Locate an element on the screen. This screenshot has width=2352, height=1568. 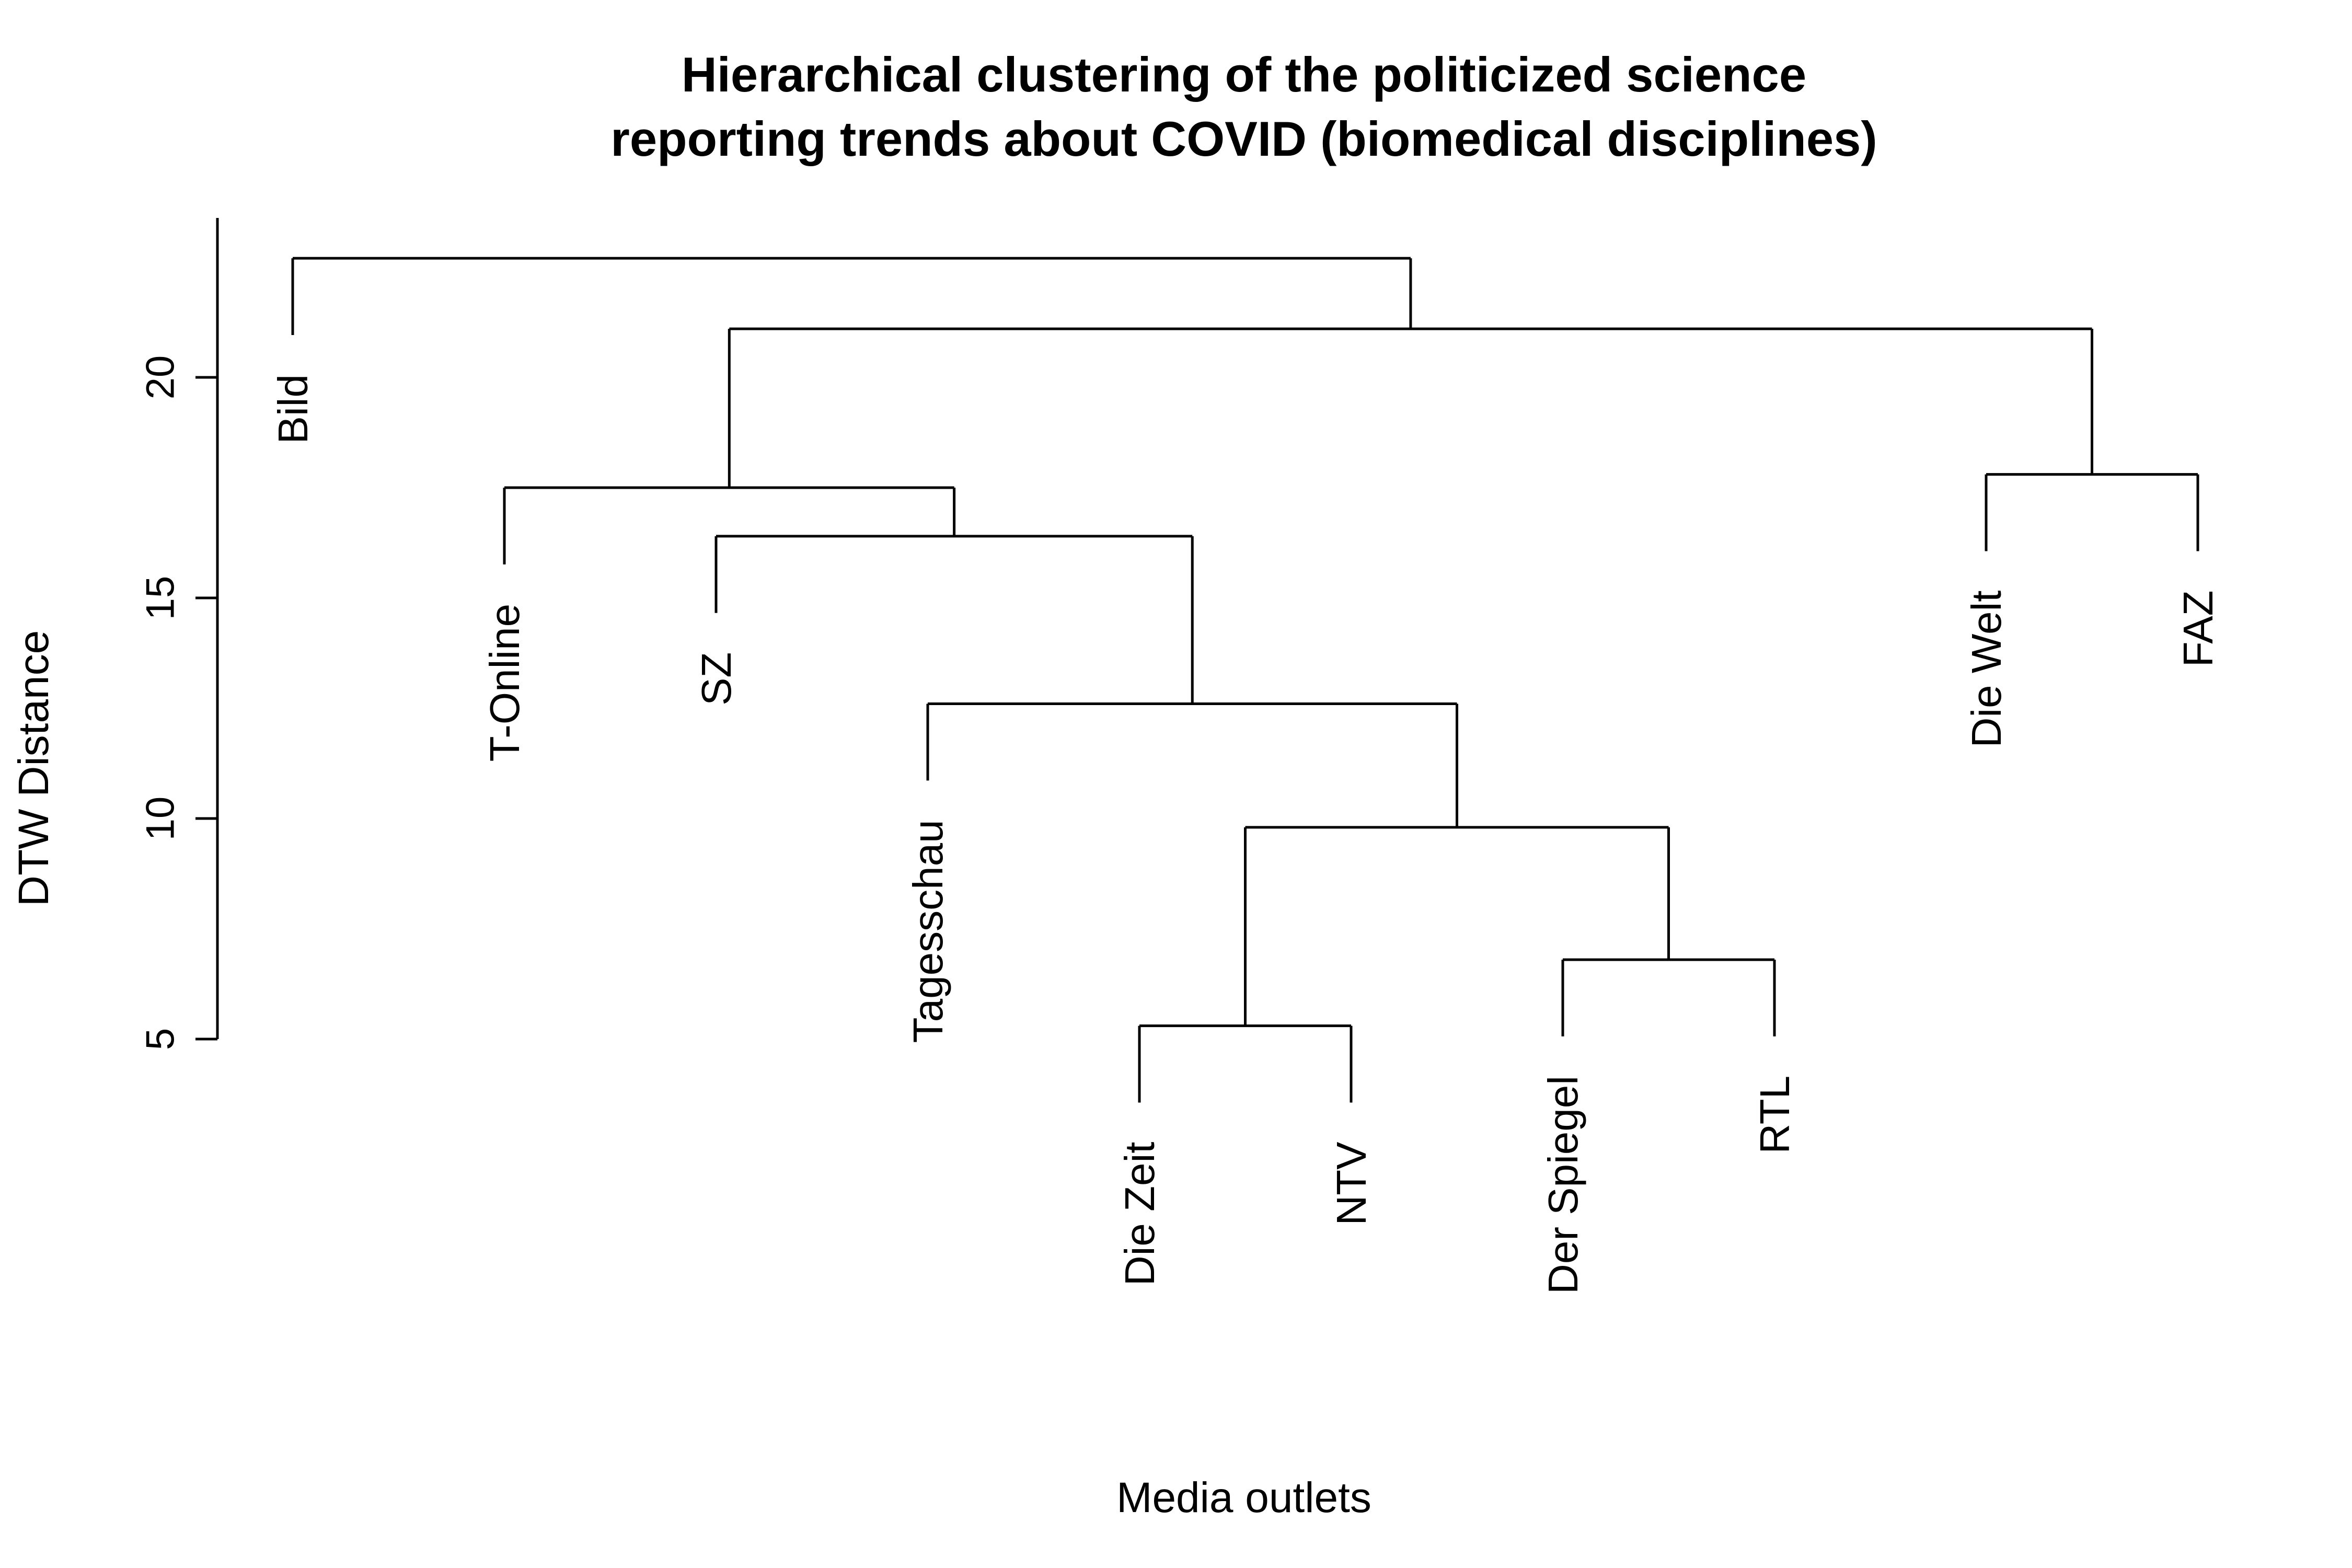
x-axis-label: Media outlets is located at coordinates (1243, 1497).